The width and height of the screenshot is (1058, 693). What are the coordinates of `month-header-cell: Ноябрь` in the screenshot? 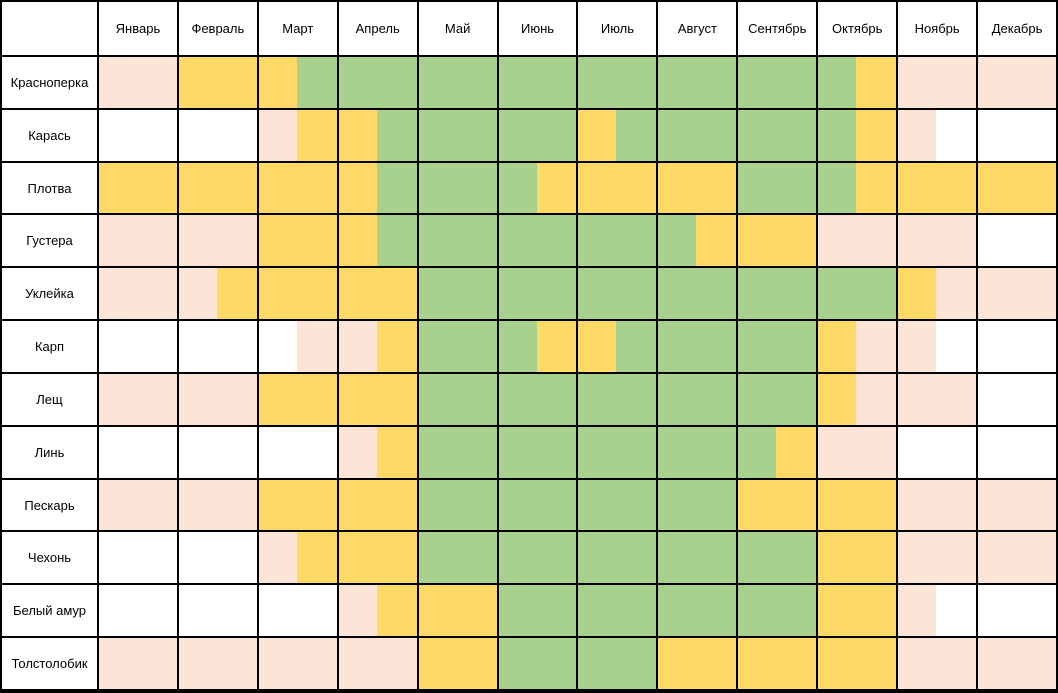 It's located at (936, 28).